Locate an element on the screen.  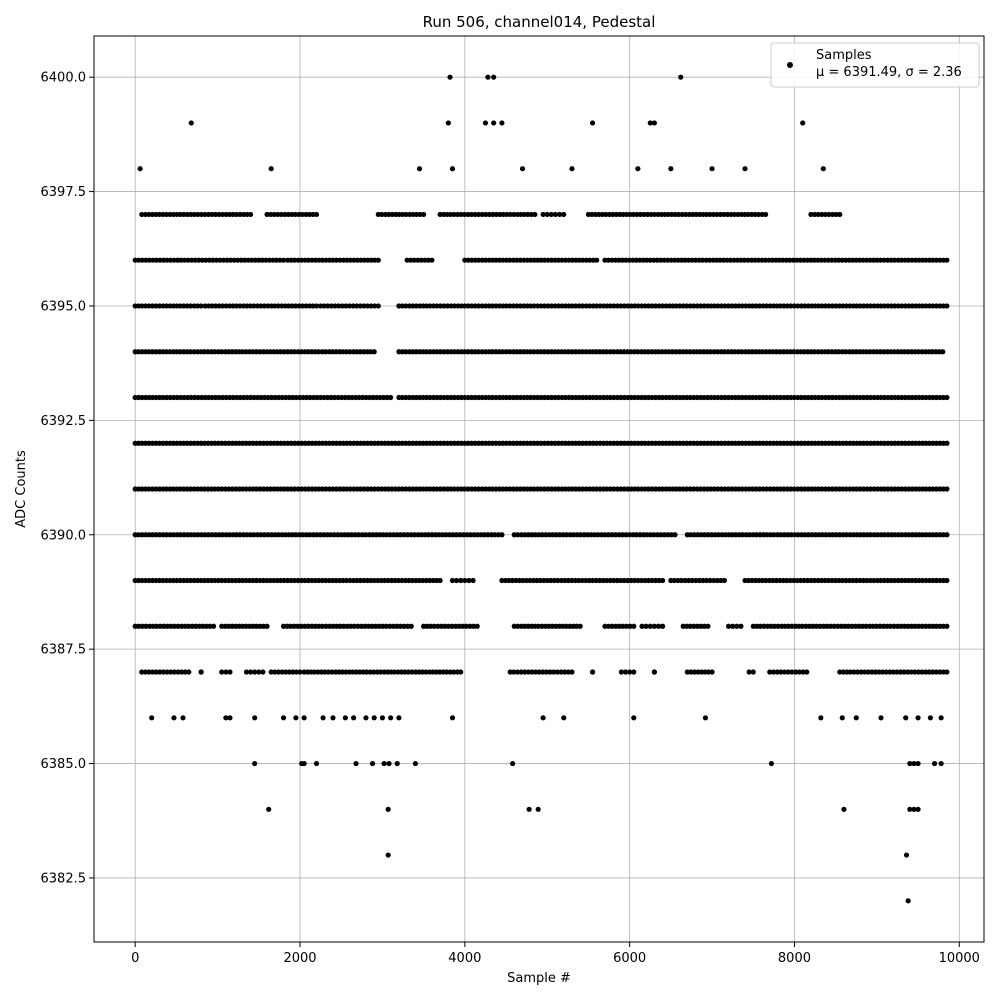
legend-series-label: Samples is located at coordinates (844, 55).